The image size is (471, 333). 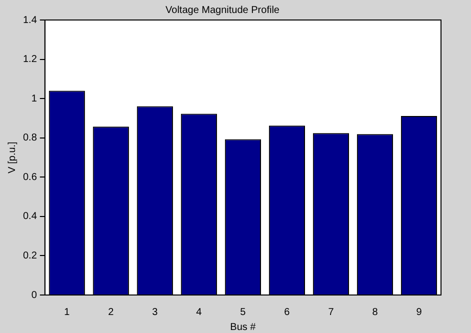 I want to click on y-tick-label: 0.6, so click(x=30, y=177).